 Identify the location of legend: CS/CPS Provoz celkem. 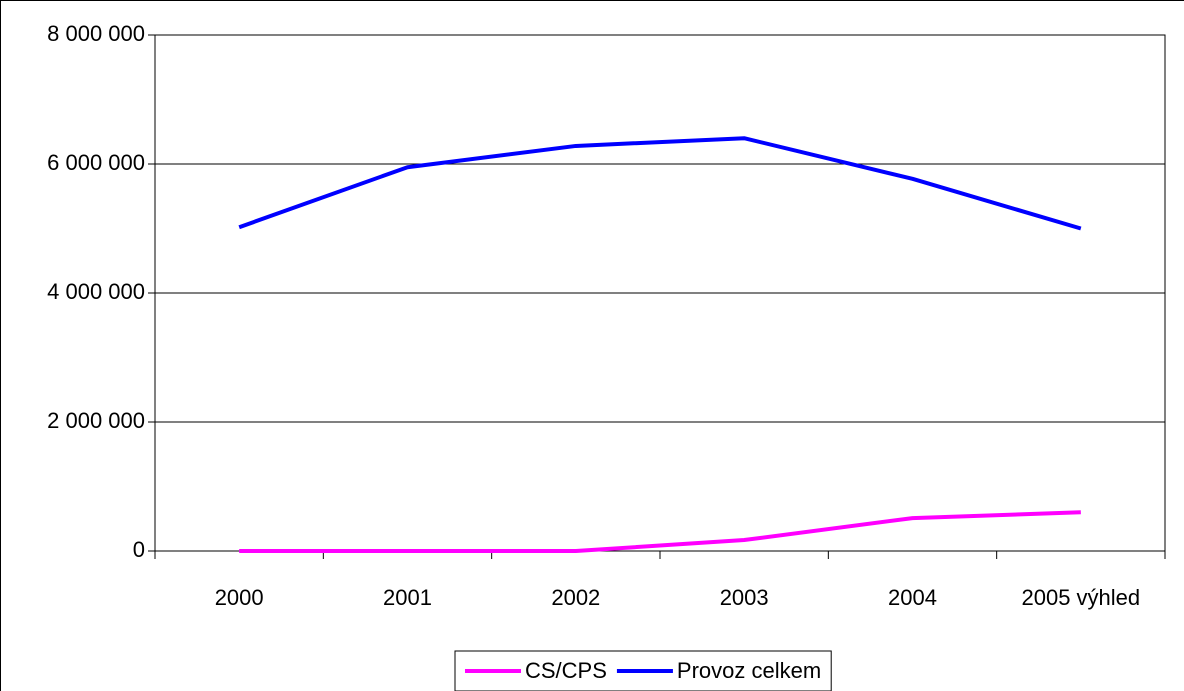
(643, 670).